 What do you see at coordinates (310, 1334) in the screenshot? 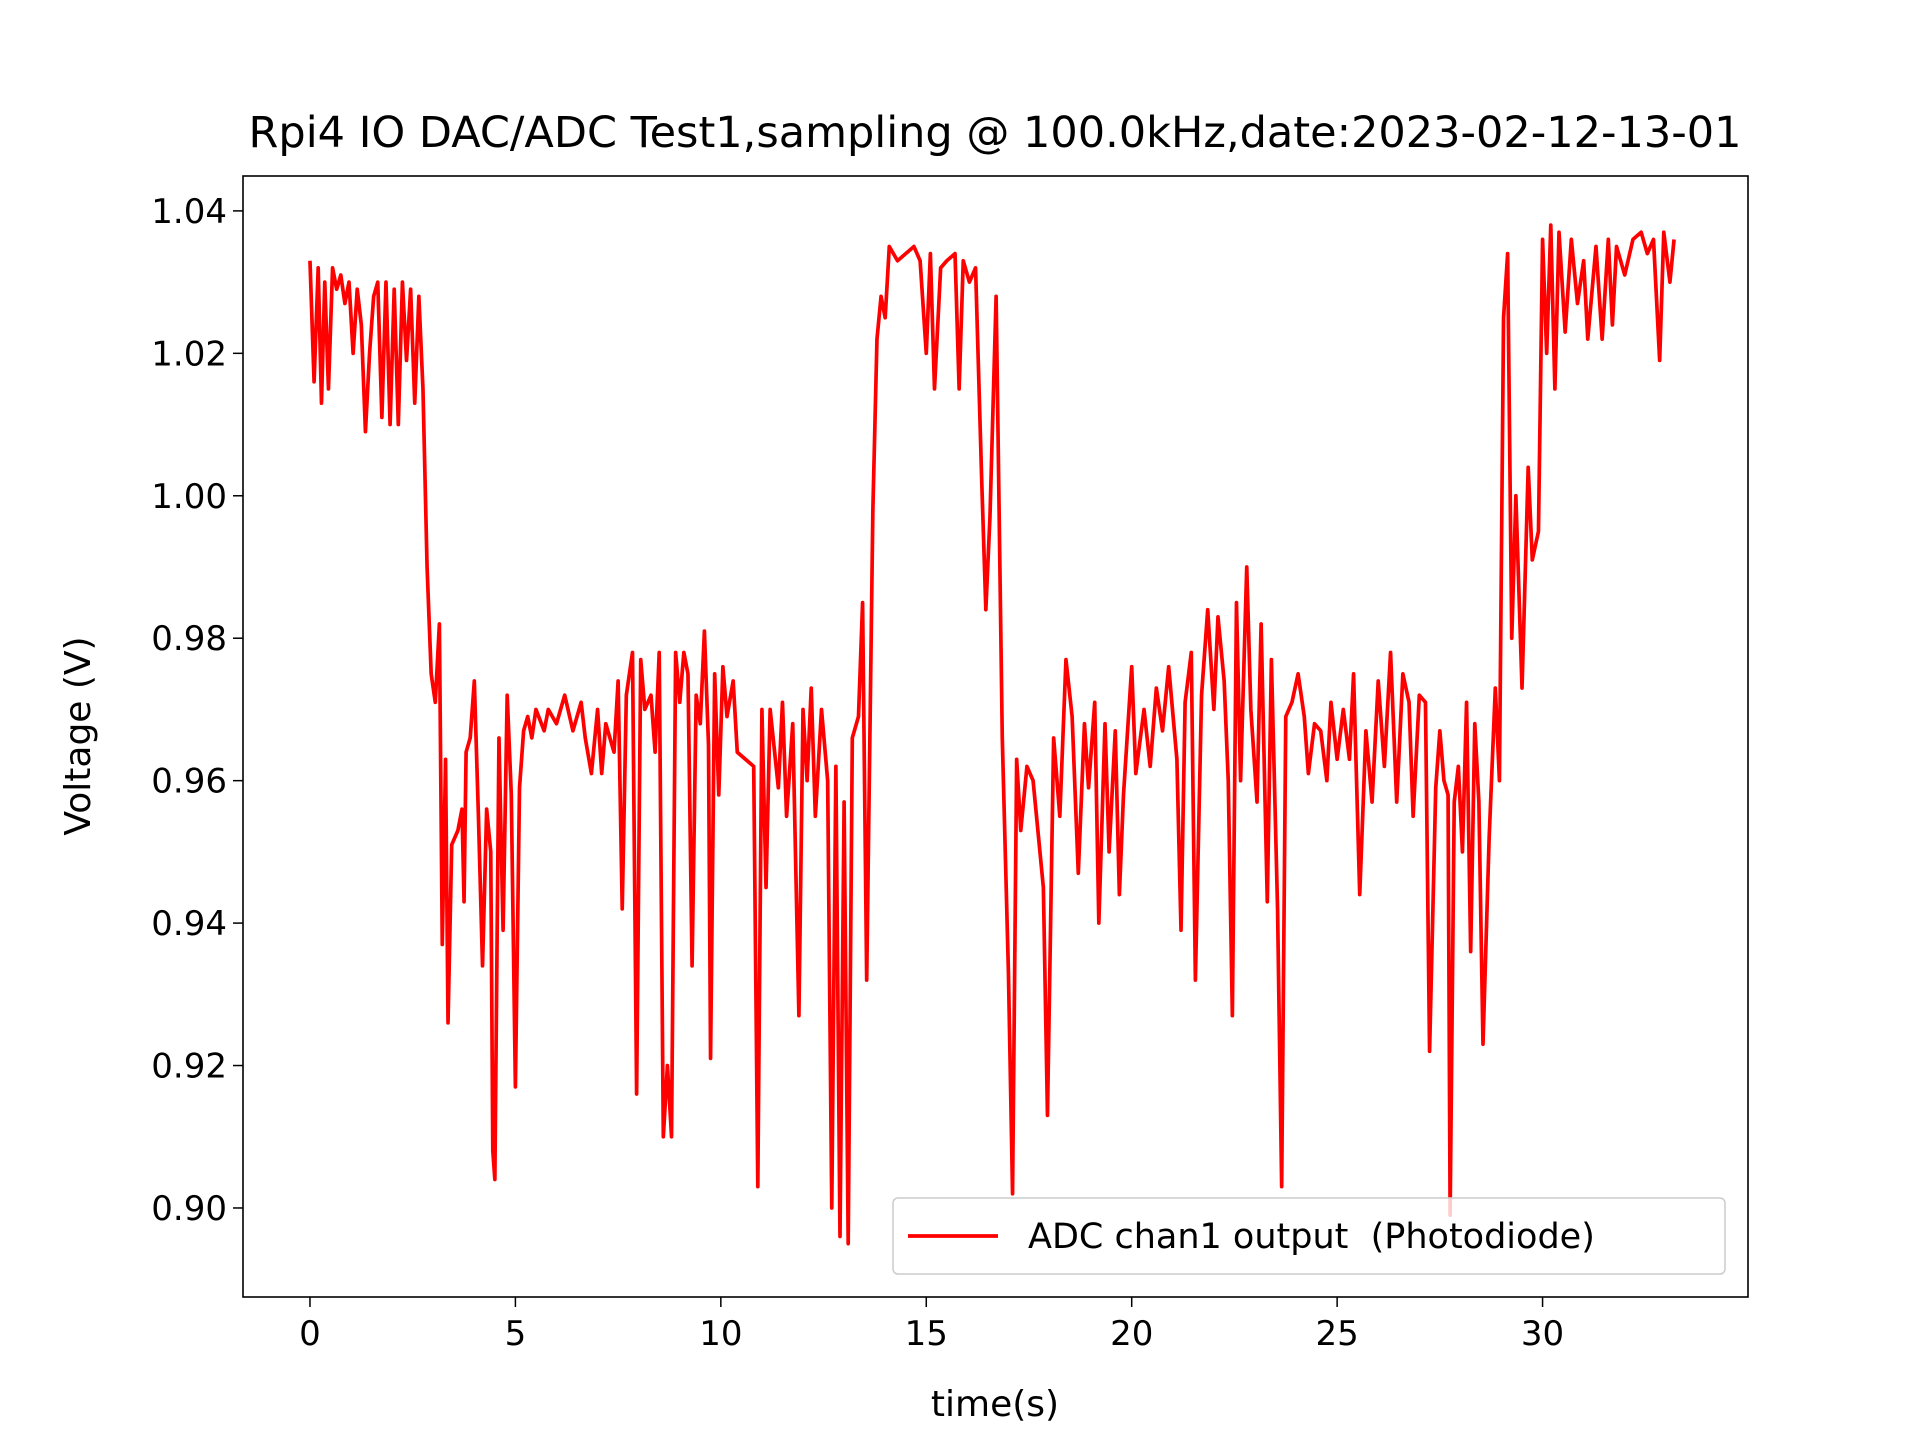
I see `x-tick-label: 0` at bounding box center [310, 1334].